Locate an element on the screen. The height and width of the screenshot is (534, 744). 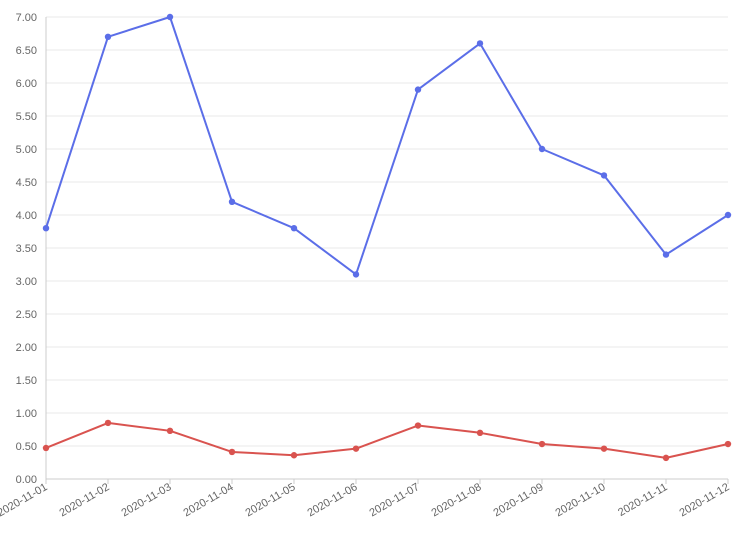
x-tick-label: 2020-11-12 is located at coordinates (704, 500).